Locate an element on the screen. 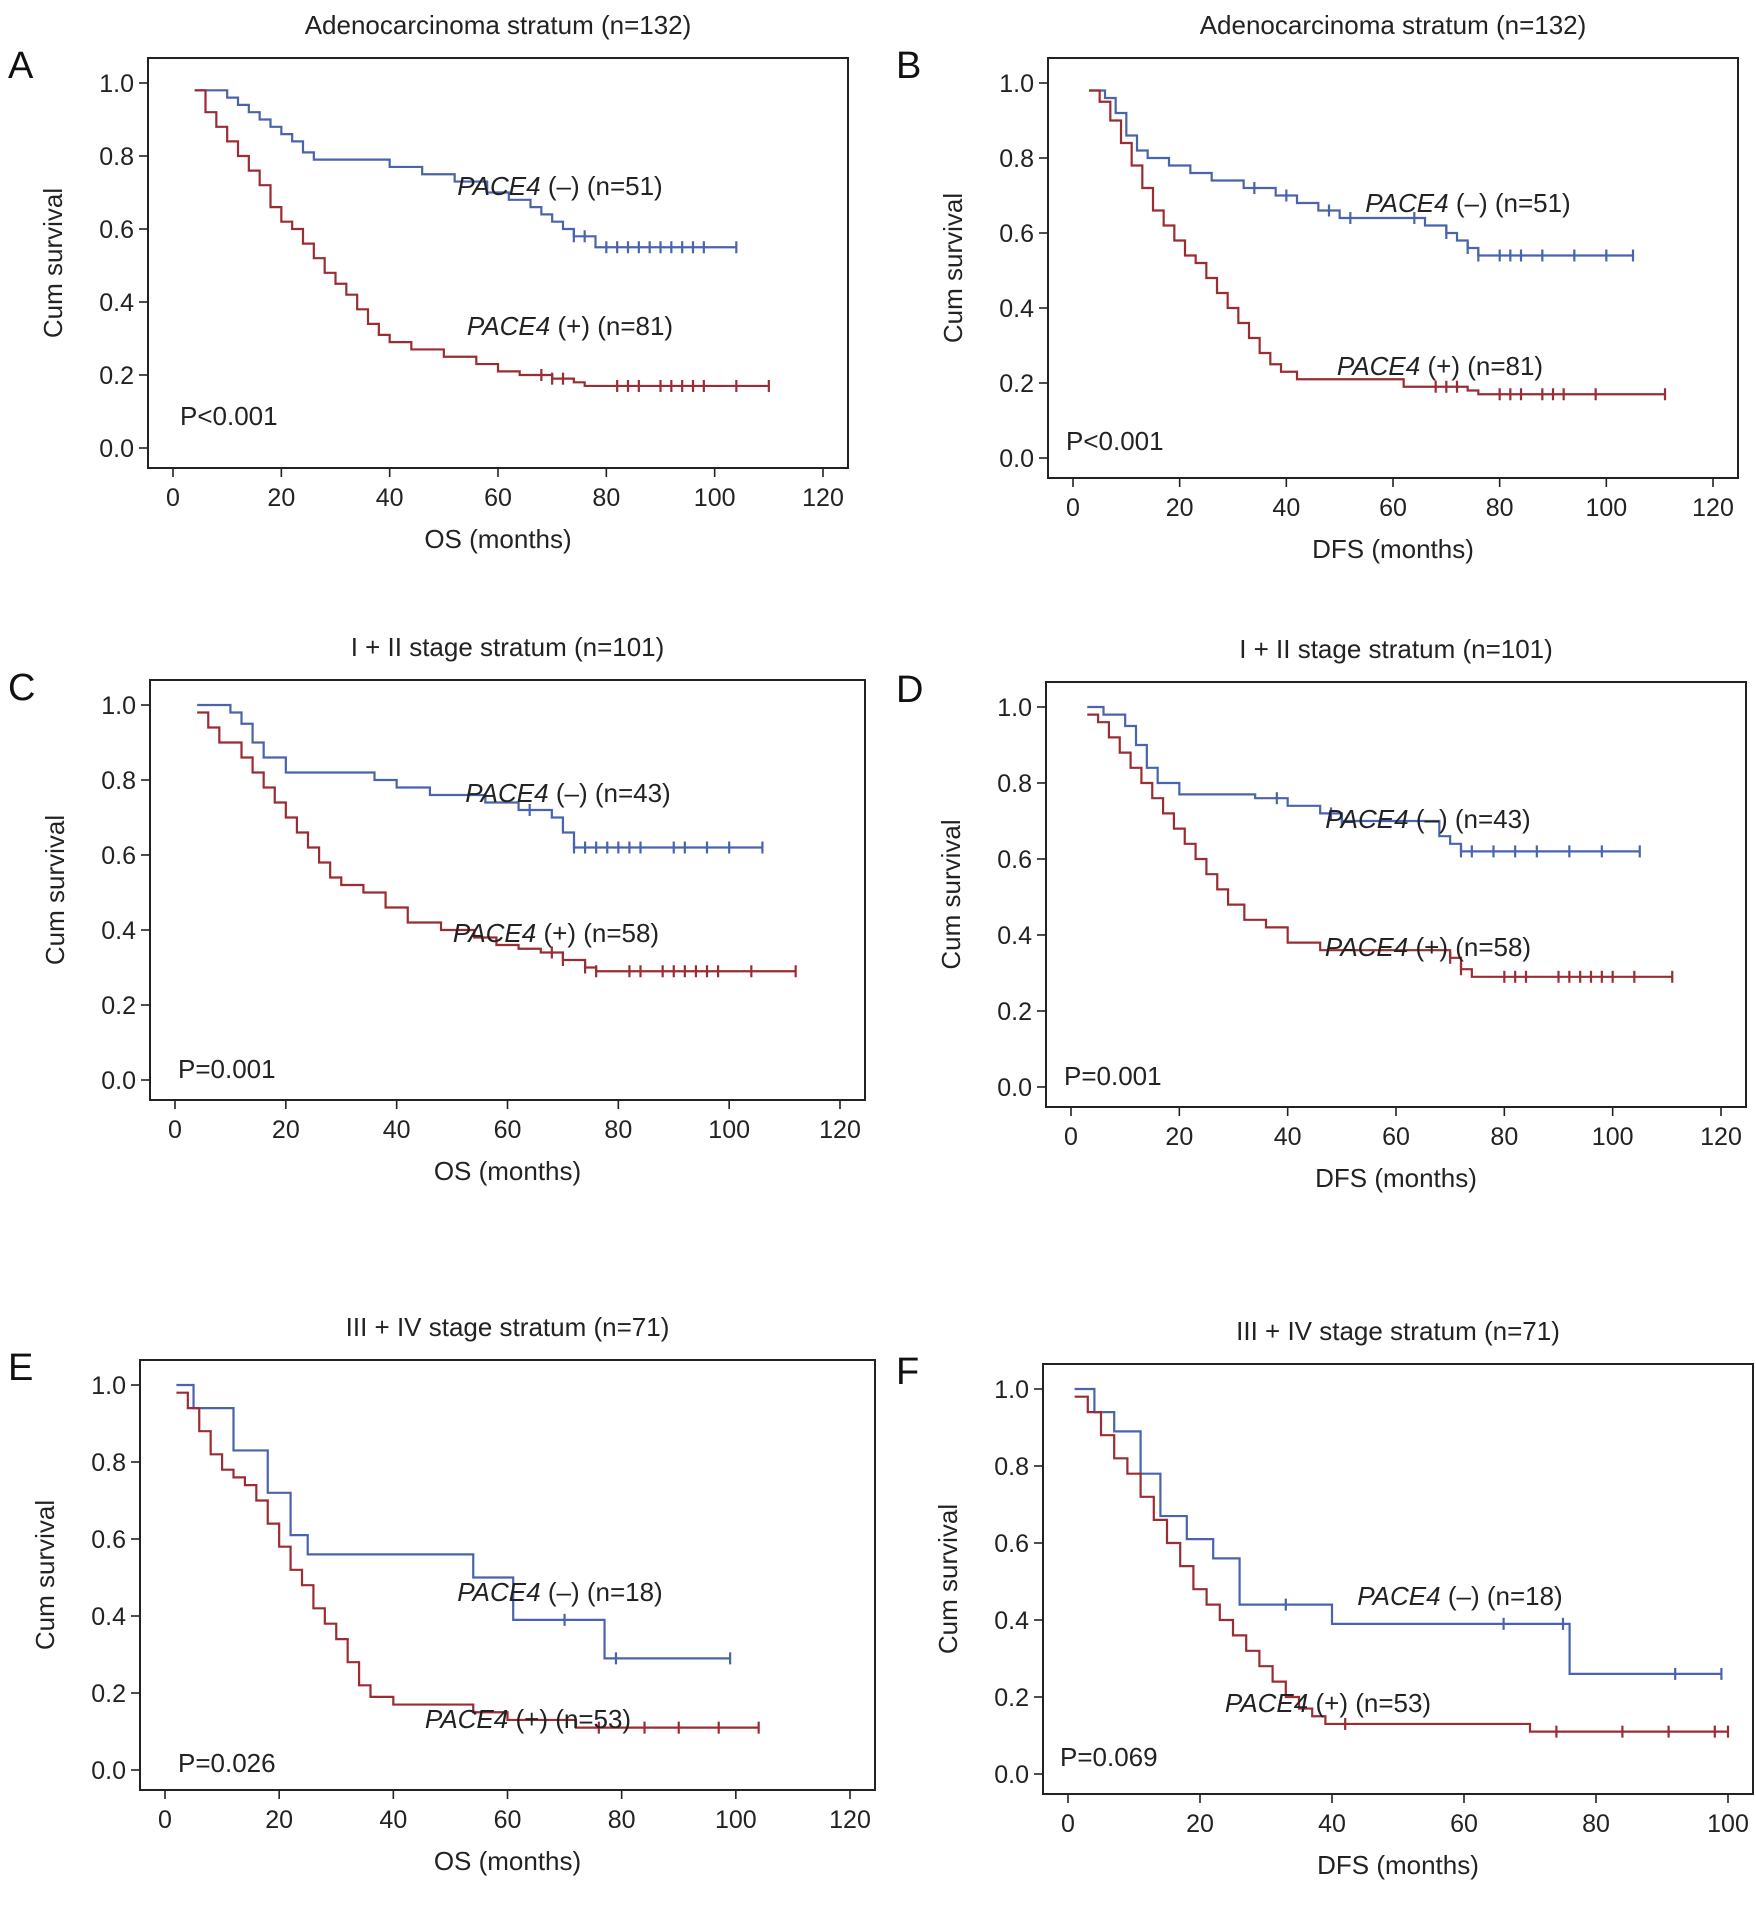 Image resolution: width=1756 pixels, height=1923 pixels. curve-label-positive: PACE4 (+) (n=81) is located at coordinates (570, 326).